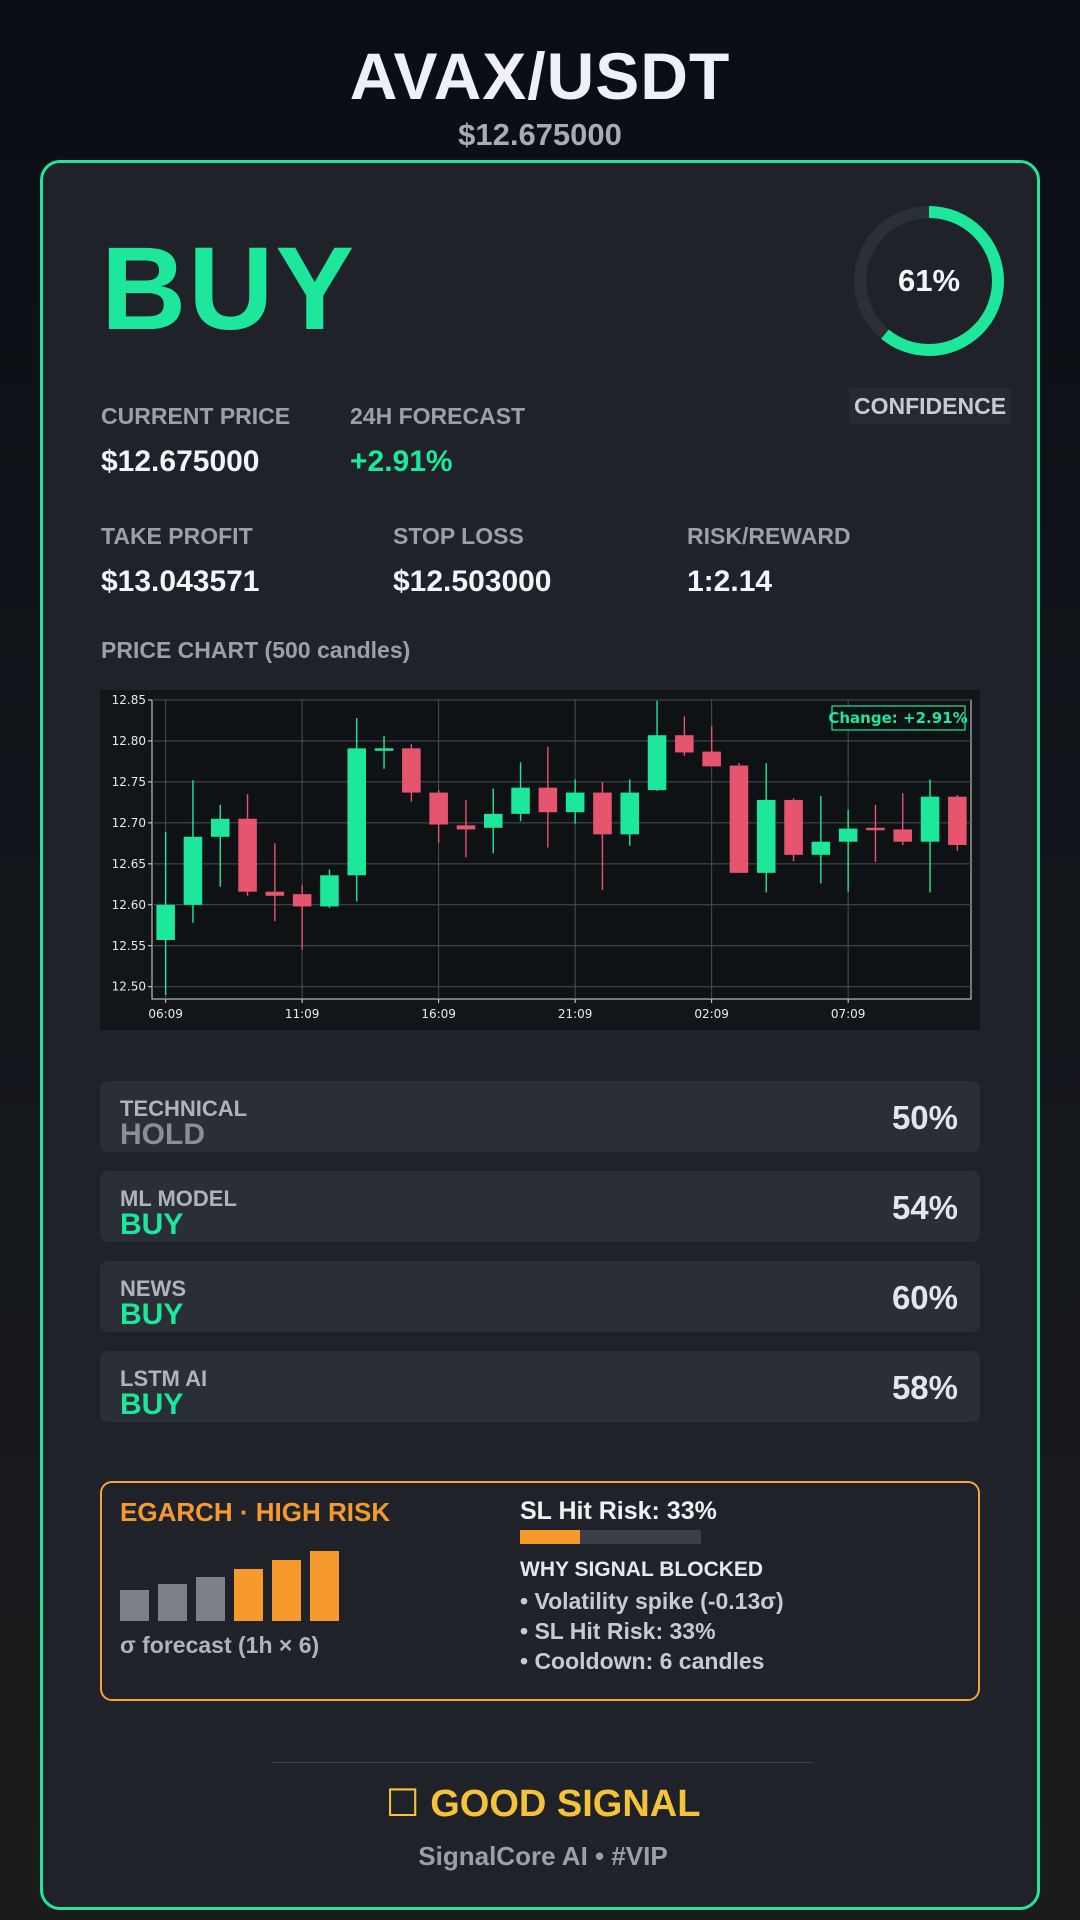  I want to click on confidence-ring: 61%, so click(929, 281).